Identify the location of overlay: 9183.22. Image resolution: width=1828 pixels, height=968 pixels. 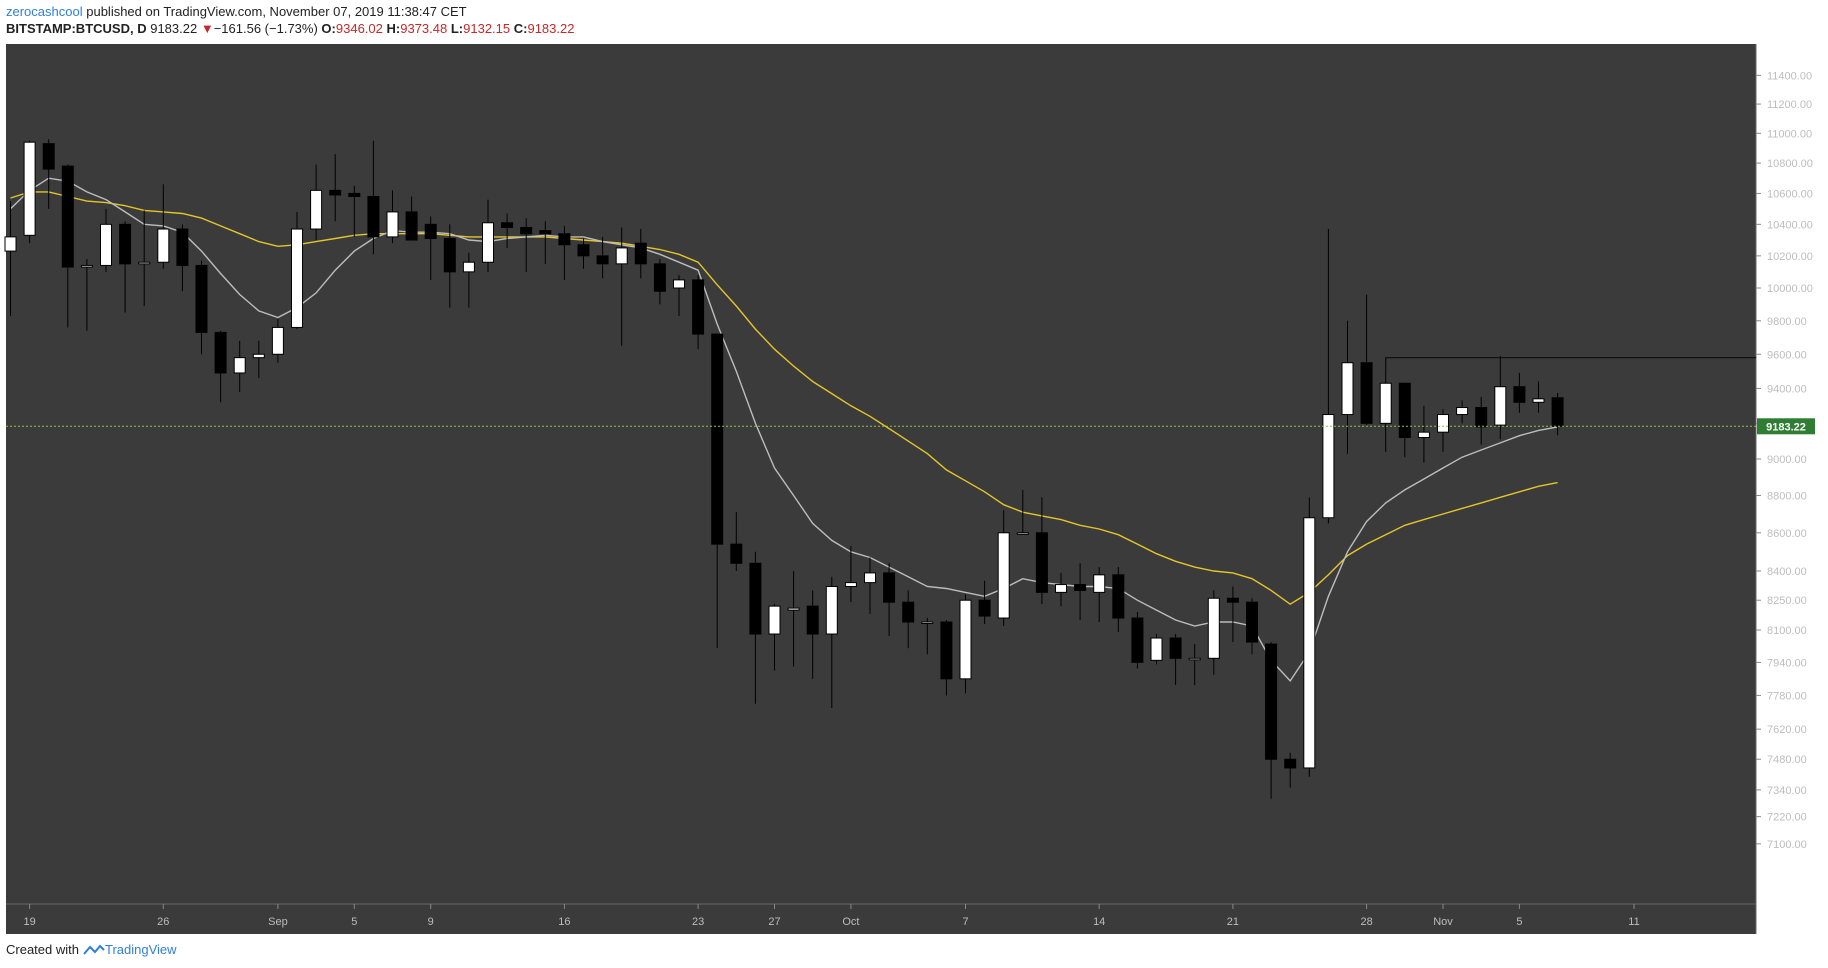
(910, 396).